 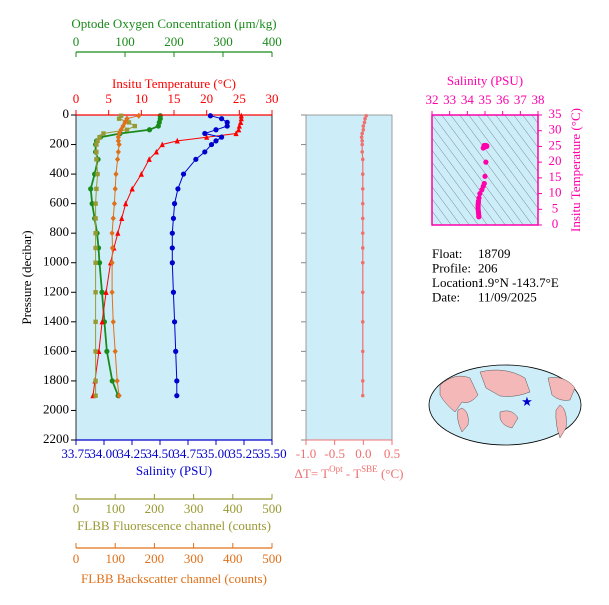 I want to click on ts-plot-area, so click(x=485, y=170).